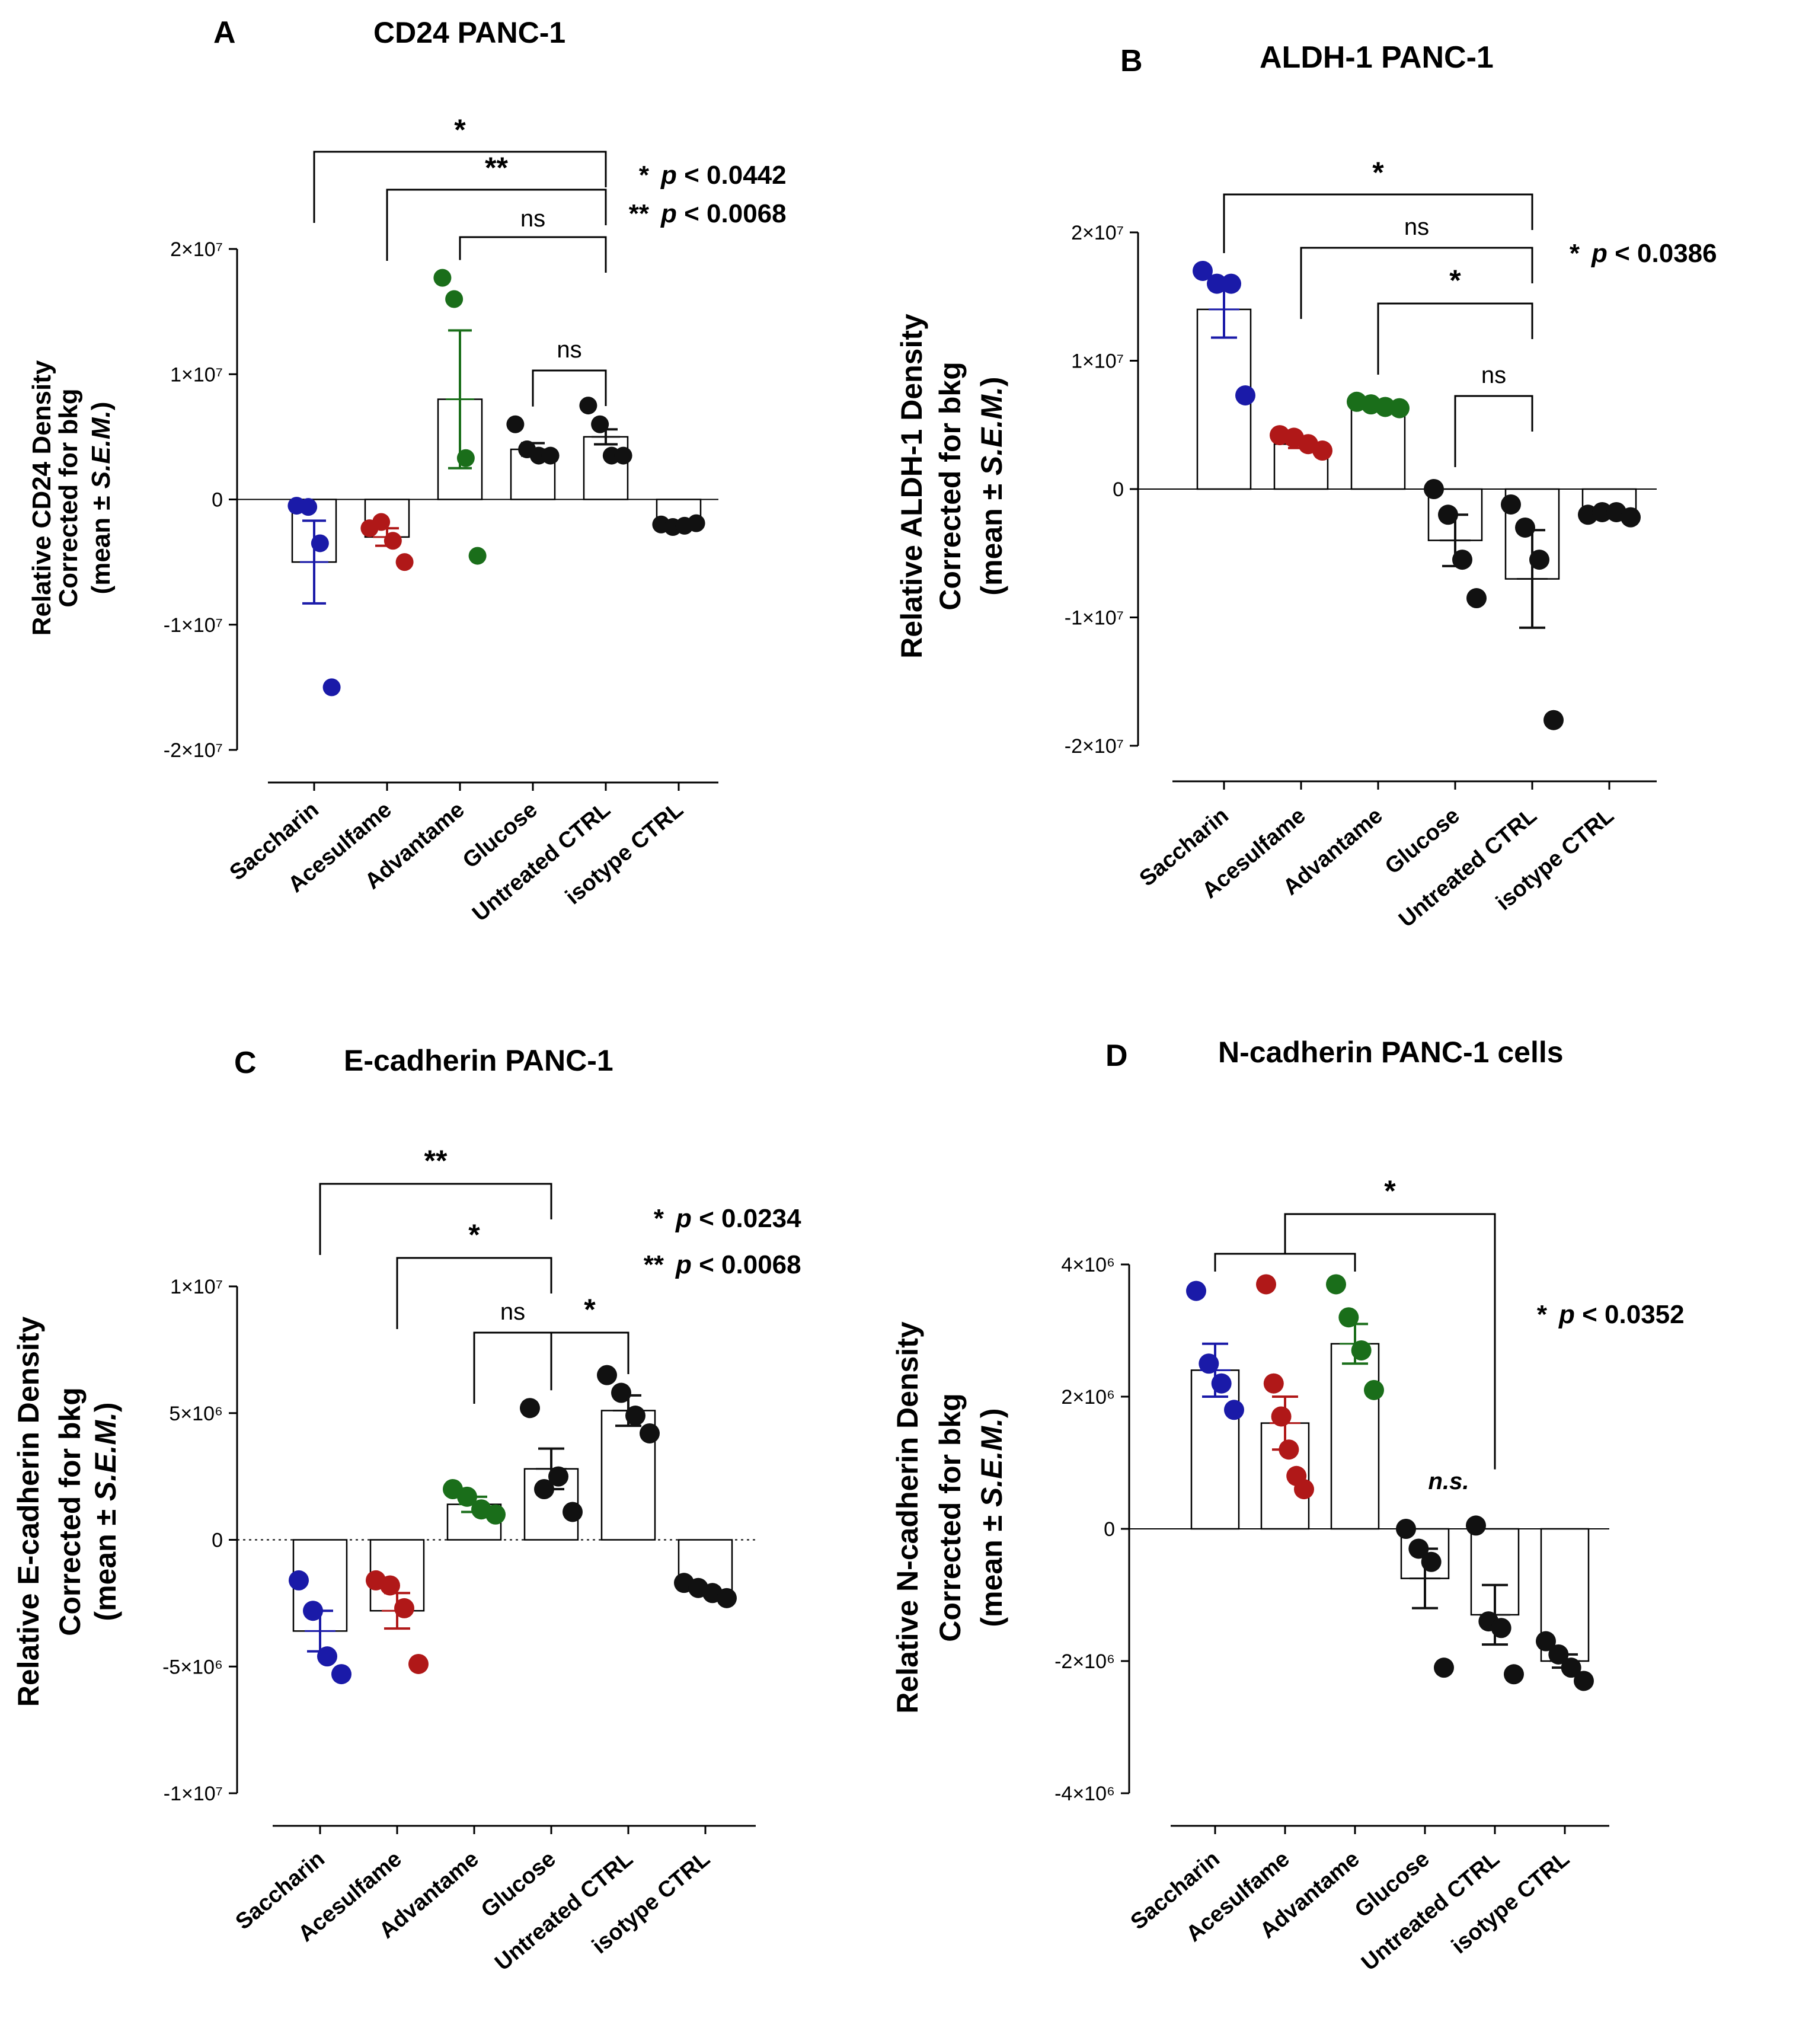  Describe the element at coordinates (564, 1911) in the screenshot. I see `category-label: Untreated CTRL` at that location.